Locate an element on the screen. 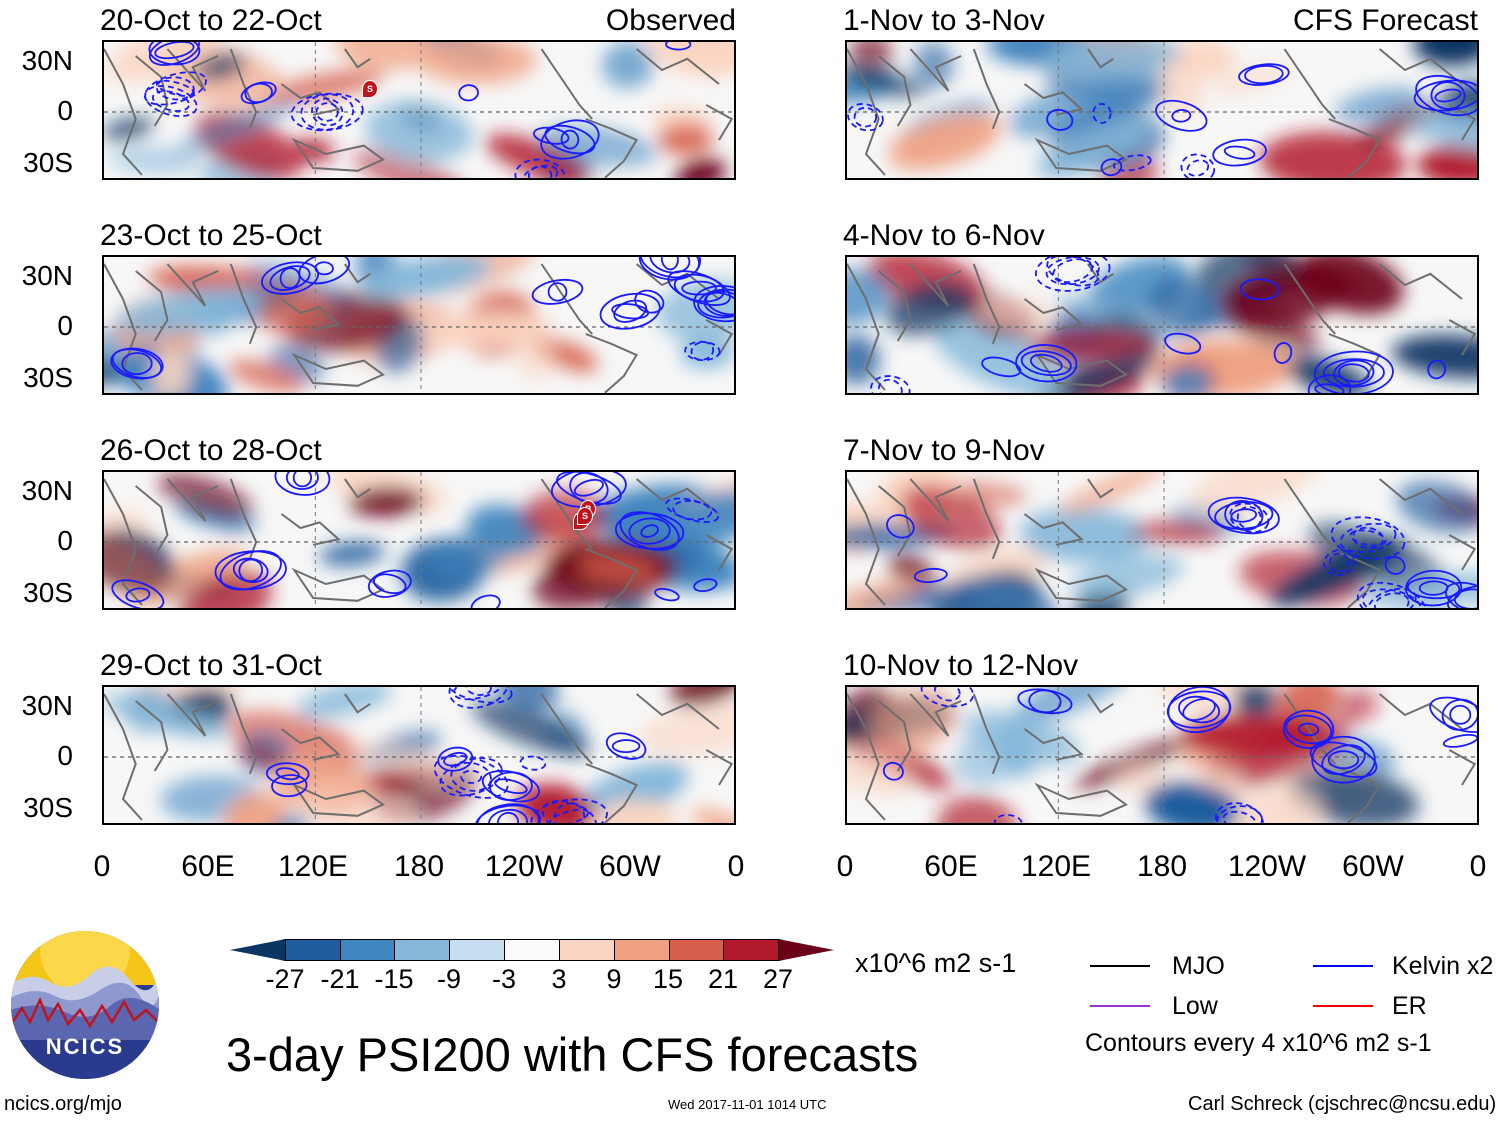 This screenshot has height=1121, width=1510. legend-label-low: Low is located at coordinates (1195, 1006).